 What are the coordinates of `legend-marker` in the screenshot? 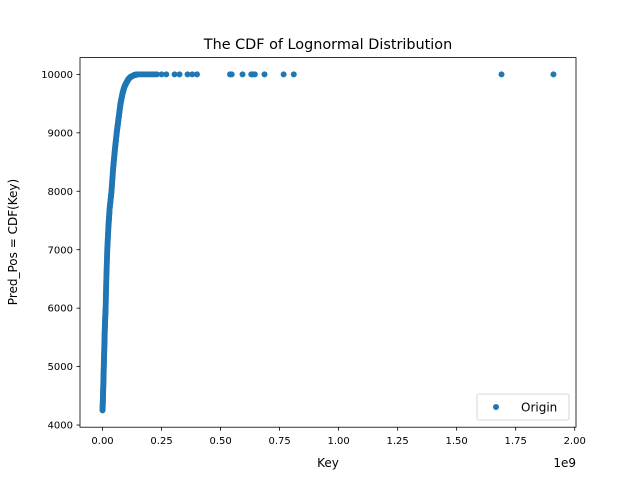 It's located at (496, 407).